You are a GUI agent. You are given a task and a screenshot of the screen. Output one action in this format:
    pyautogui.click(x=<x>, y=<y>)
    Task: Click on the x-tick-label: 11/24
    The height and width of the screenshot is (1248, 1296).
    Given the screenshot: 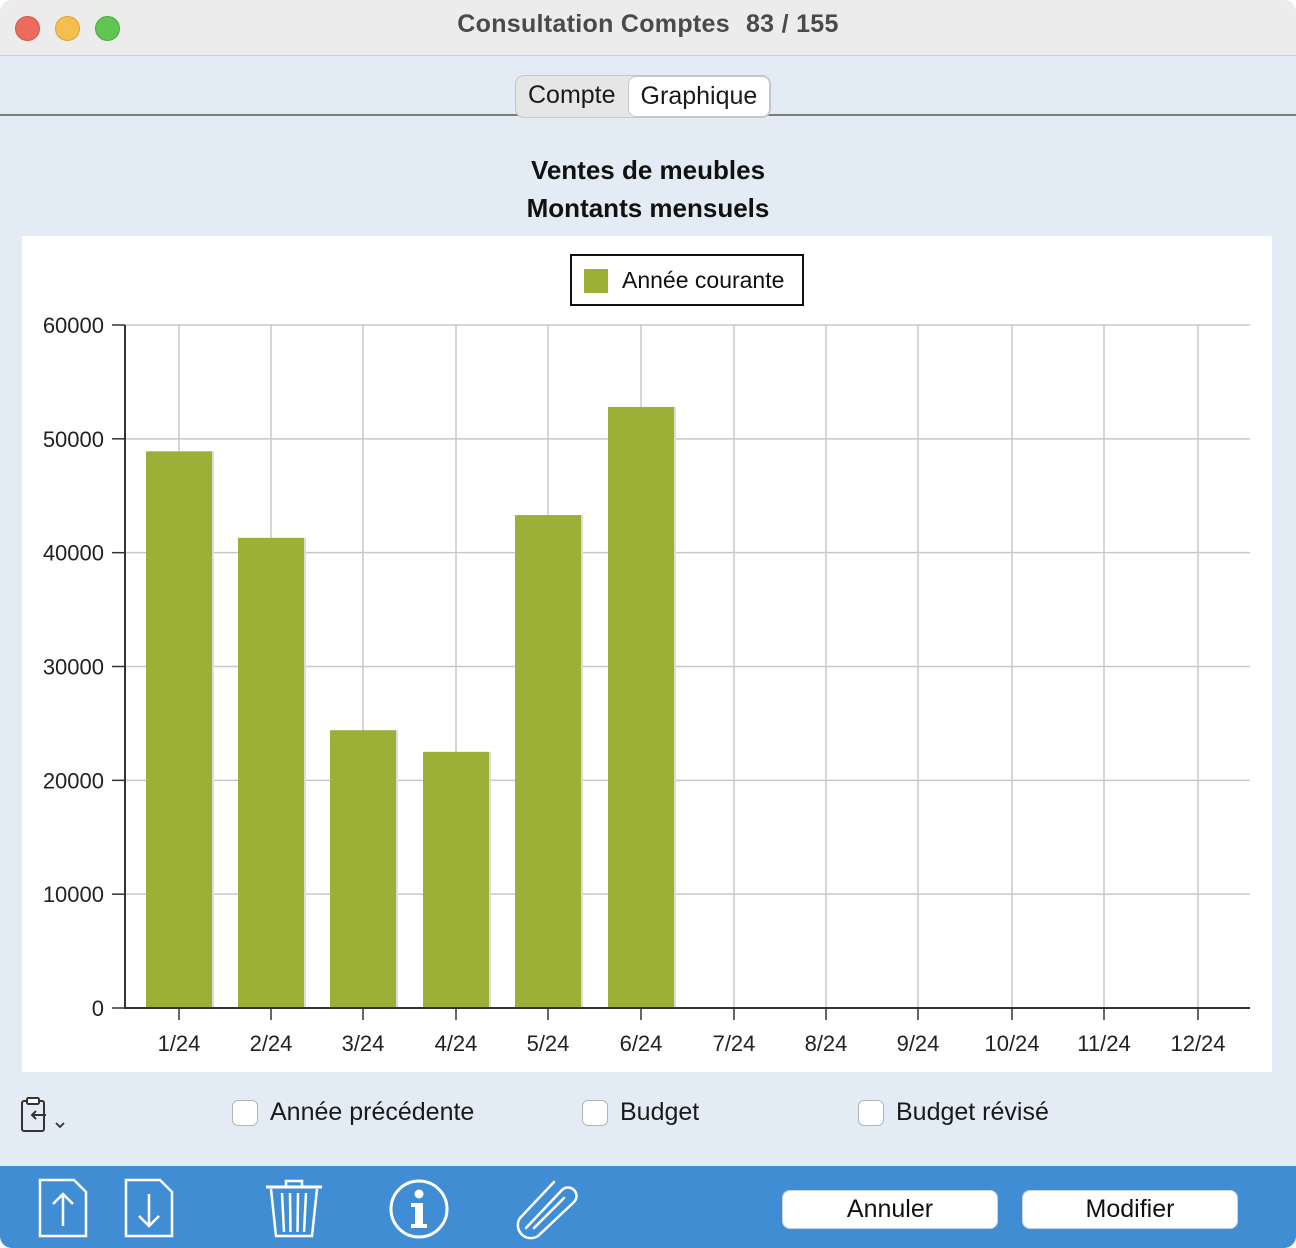 What is the action you would take?
    pyautogui.click(x=1103, y=1043)
    